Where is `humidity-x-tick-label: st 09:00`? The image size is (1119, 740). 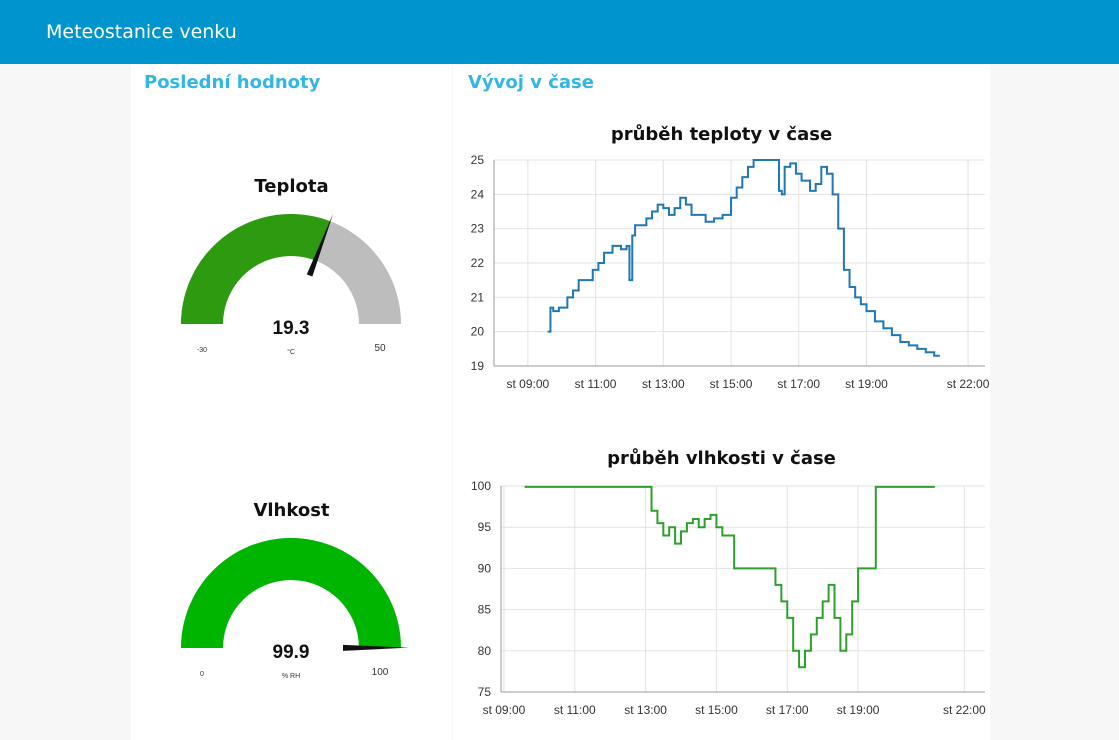
humidity-x-tick-label: st 09:00 is located at coordinates (504, 710).